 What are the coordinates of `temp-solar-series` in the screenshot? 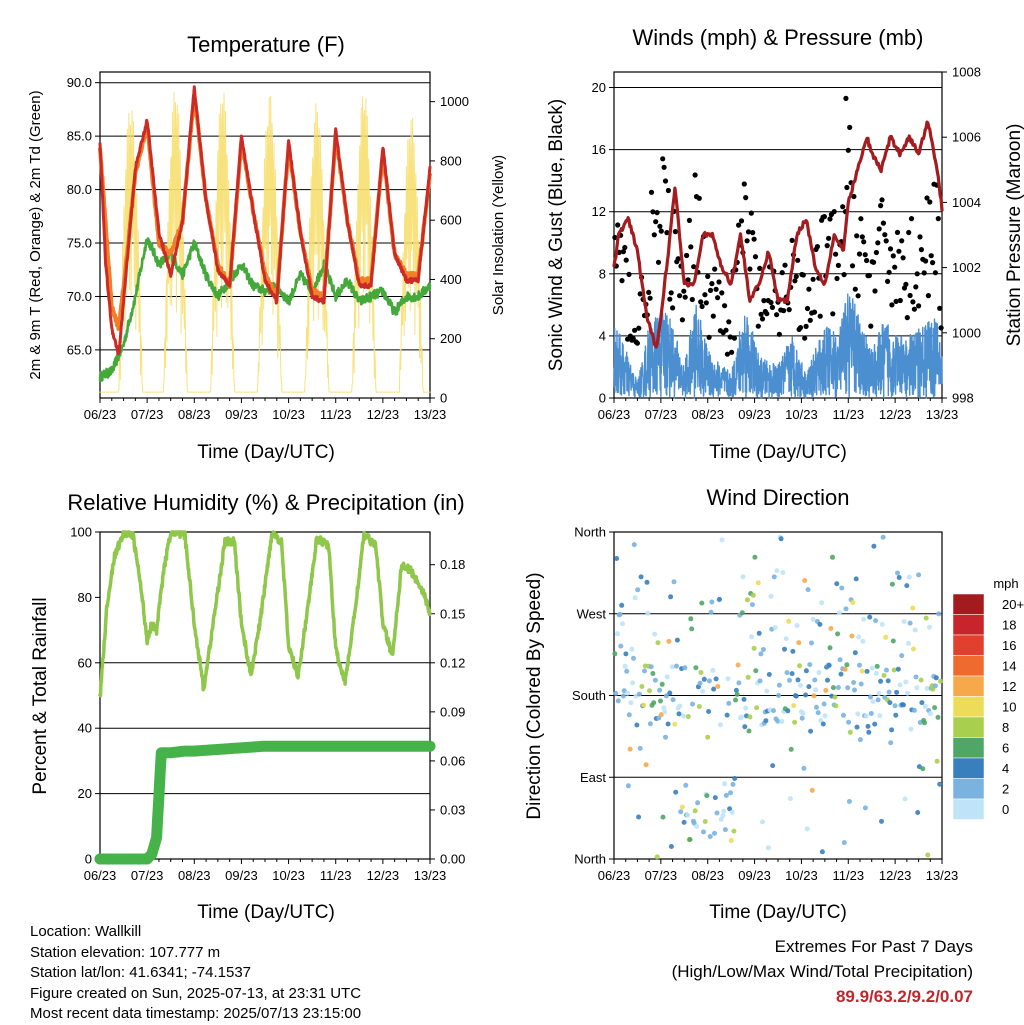 It's located at (265, 242).